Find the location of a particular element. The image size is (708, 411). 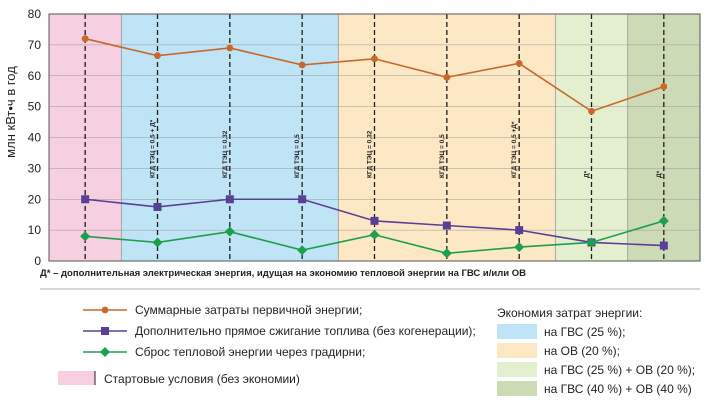

y-tick-label: 60 is located at coordinates (35, 76).